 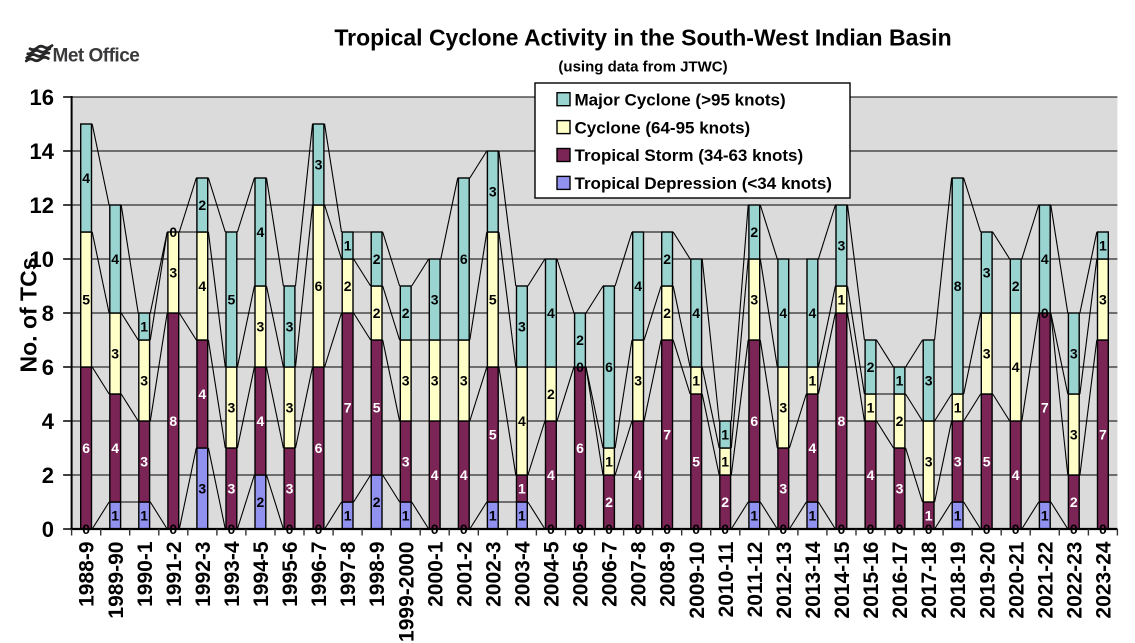 I want to click on svg-text: 2006-7, so click(x=610, y=574).